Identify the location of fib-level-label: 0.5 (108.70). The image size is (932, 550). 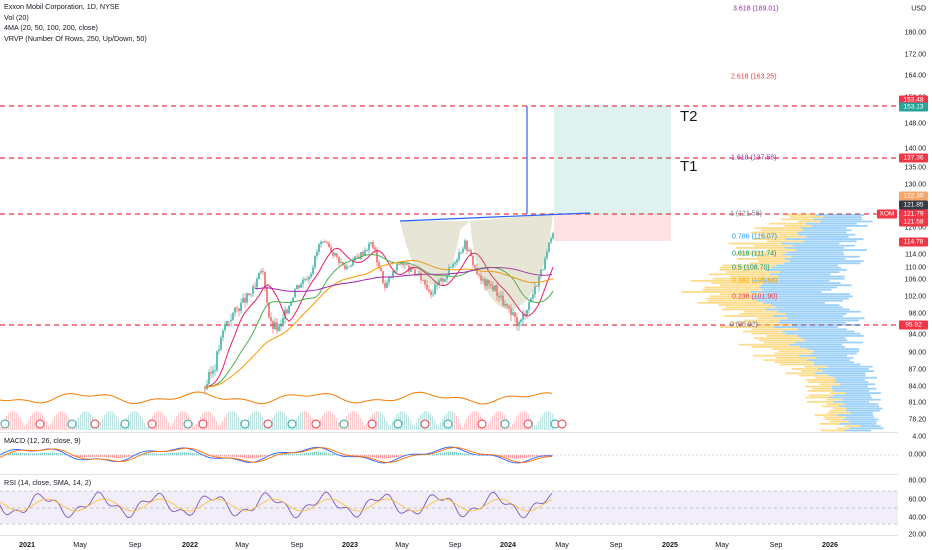
(751, 268).